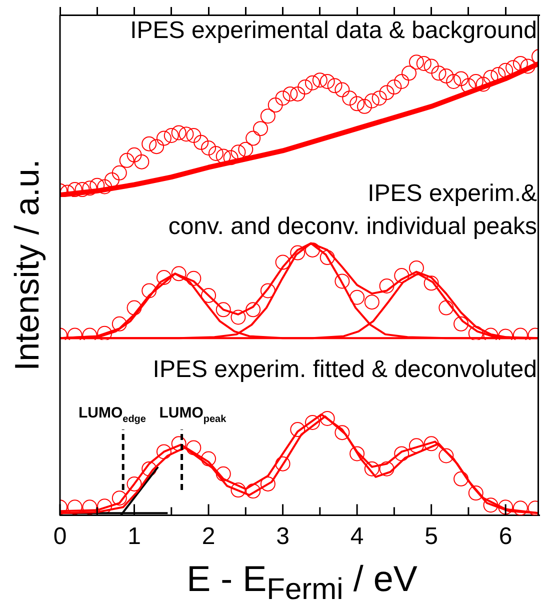 The width and height of the screenshot is (547, 610). Describe the element at coordinates (357, 536) in the screenshot. I see `x-tick-label: 4` at that location.